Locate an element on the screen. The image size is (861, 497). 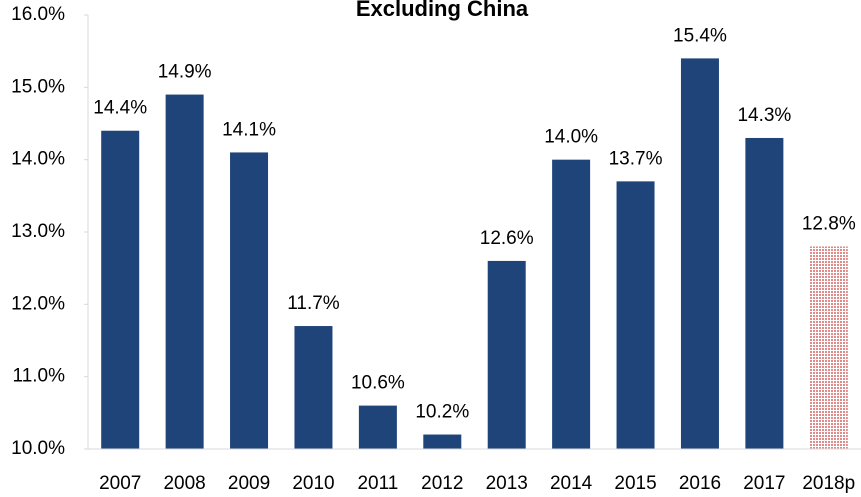
value-label: 11.7% is located at coordinates (313, 303).